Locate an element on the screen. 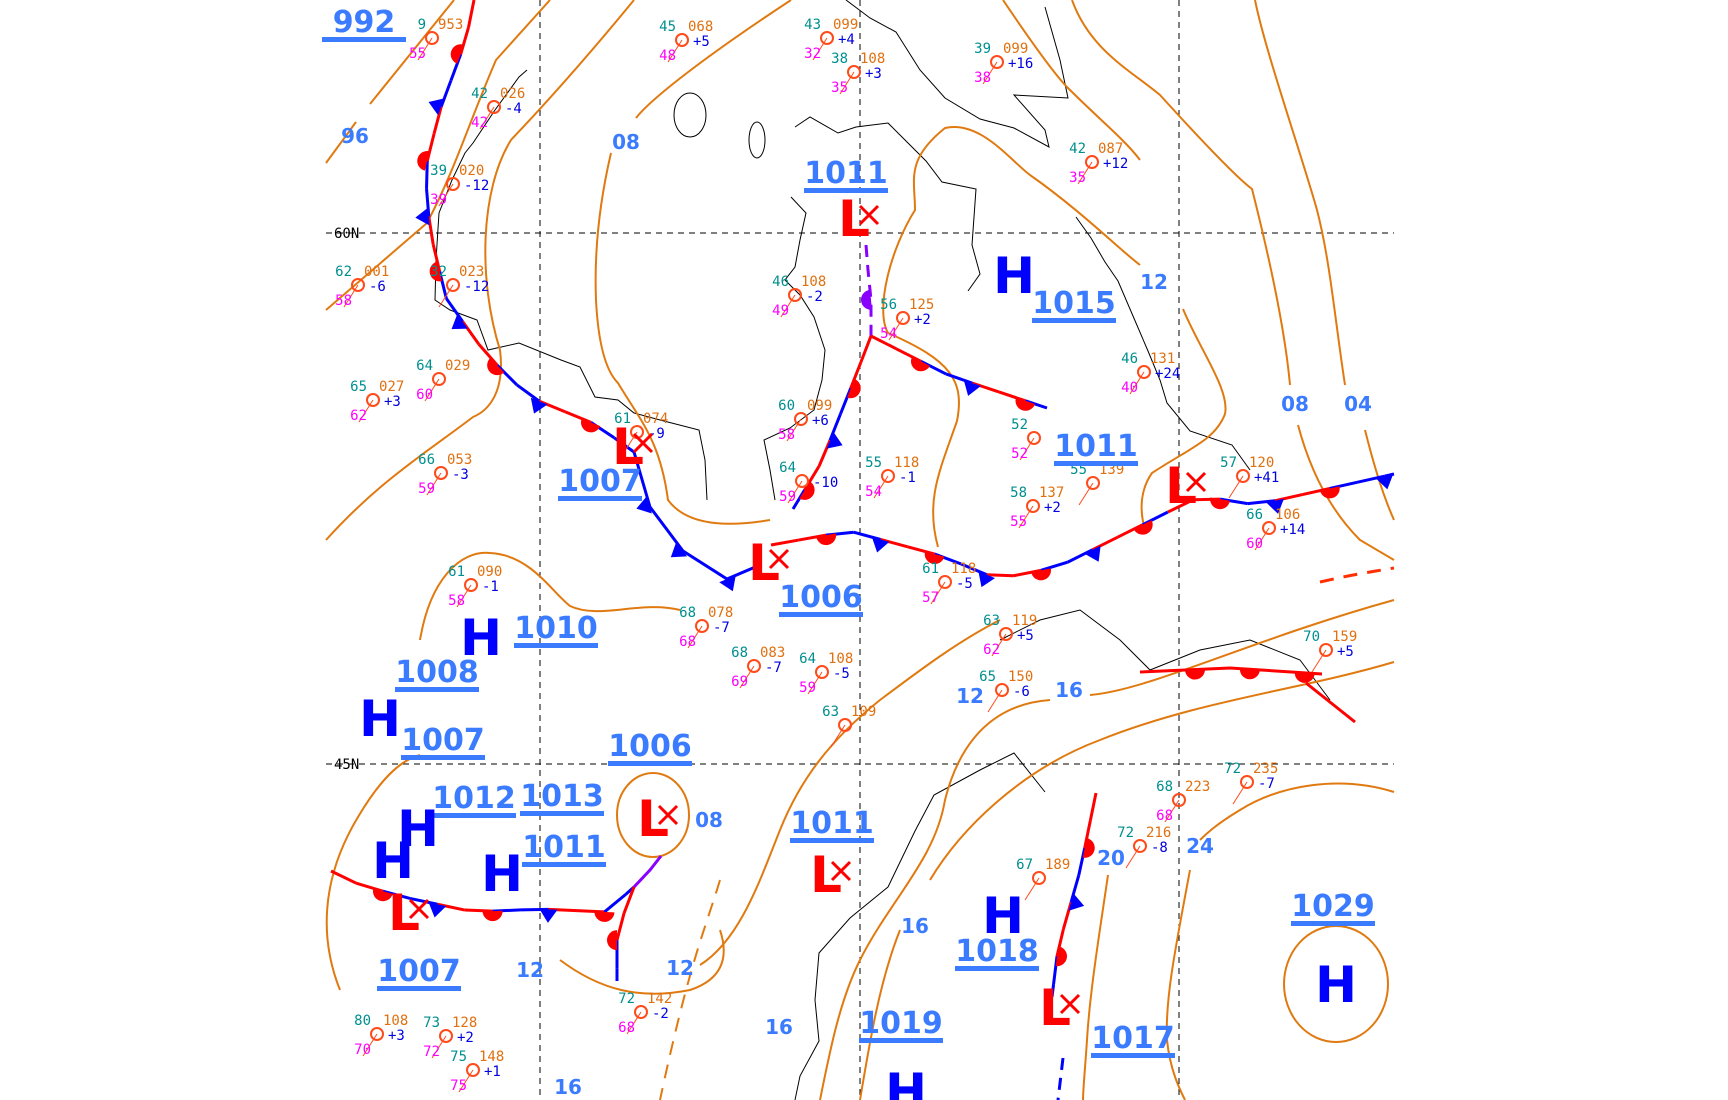 The width and height of the screenshot is (1728, 1100). pressure-label: 1006 is located at coordinates (650, 746).